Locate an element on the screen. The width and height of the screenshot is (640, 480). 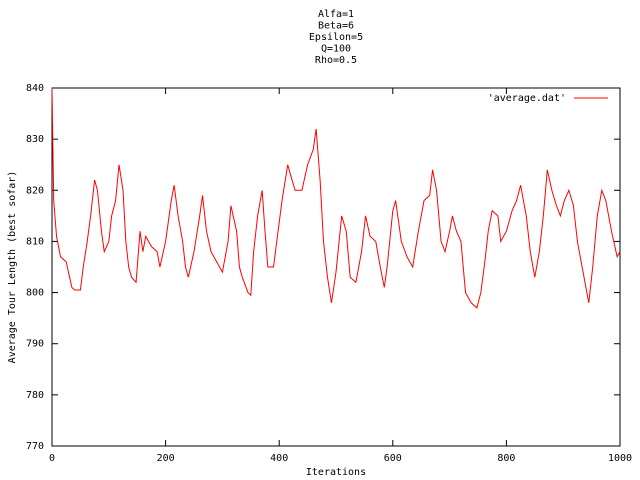
chart-title: Q=100 is located at coordinates (336, 49).